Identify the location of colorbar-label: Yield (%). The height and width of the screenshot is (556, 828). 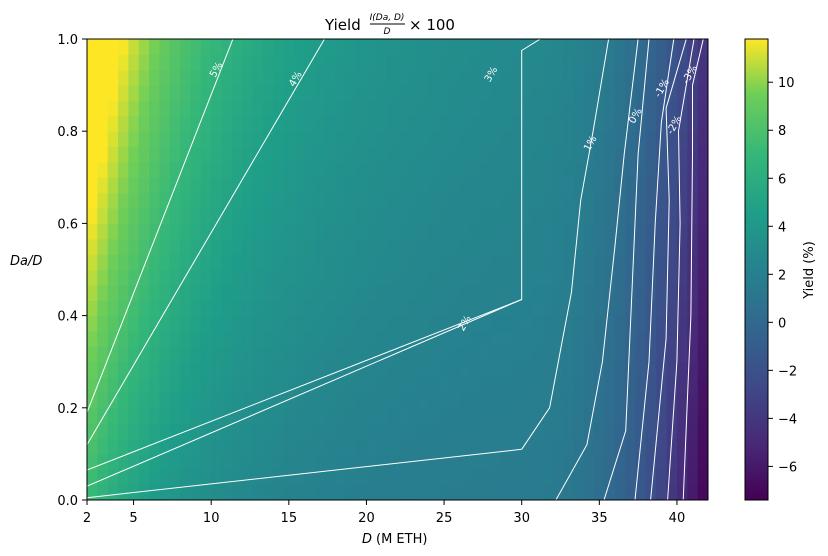
(809, 270).